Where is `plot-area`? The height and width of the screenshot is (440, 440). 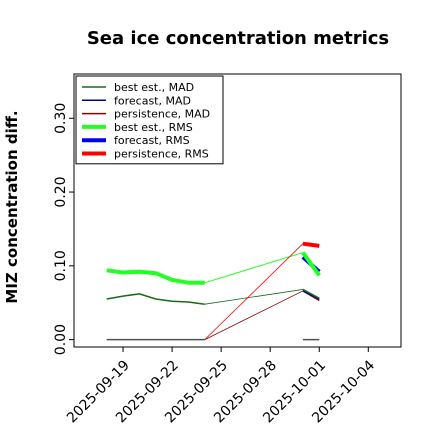 plot-area is located at coordinates (213, 291).